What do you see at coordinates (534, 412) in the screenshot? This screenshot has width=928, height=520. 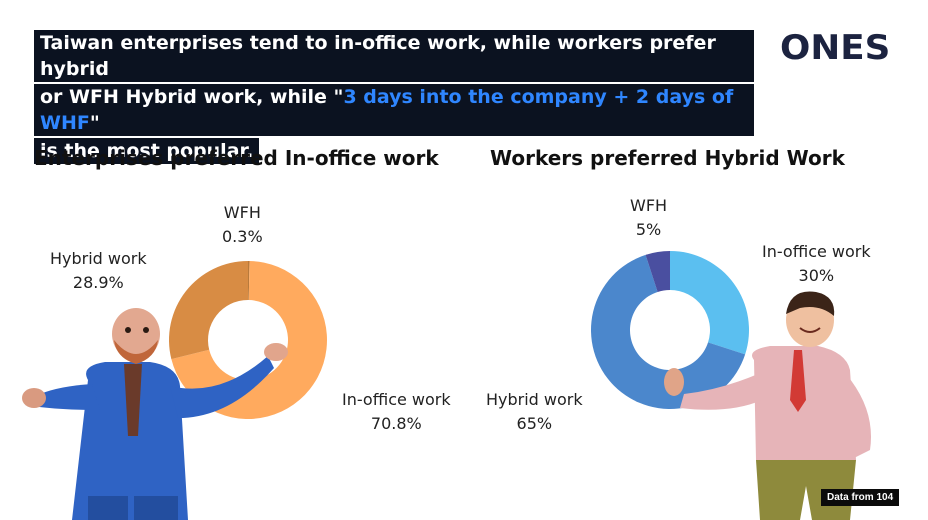 I see `wrk-label-hybrid: Hybrid work 65%` at bounding box center [534, 412].